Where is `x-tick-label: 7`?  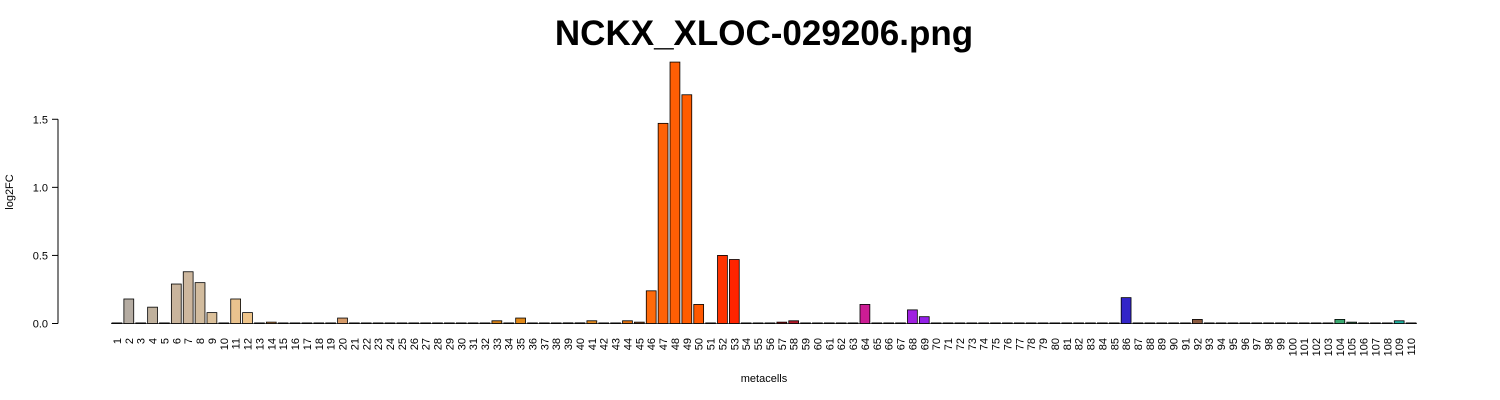 x-tick-label: 7 is located at coordinates (189, 341).